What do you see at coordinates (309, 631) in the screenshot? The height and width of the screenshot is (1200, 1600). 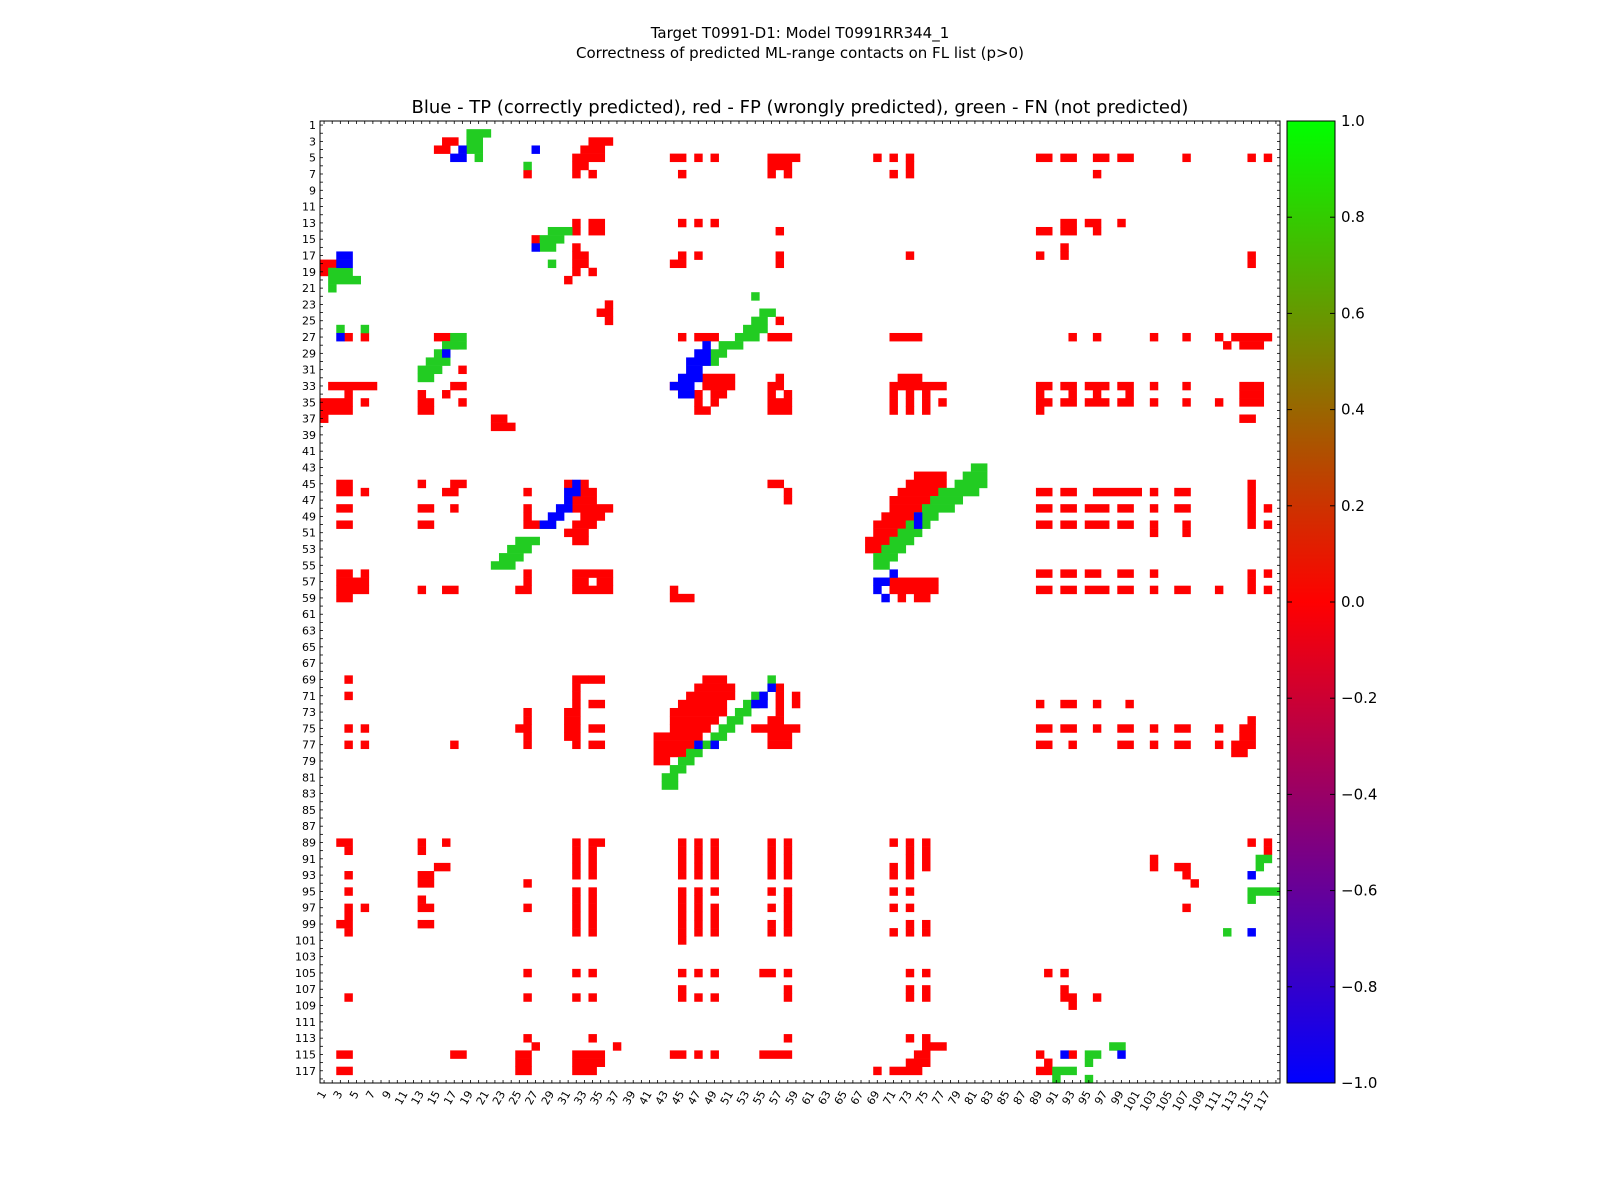 I see `y-tick-label-63: 63` at bounding box center [309, 631].